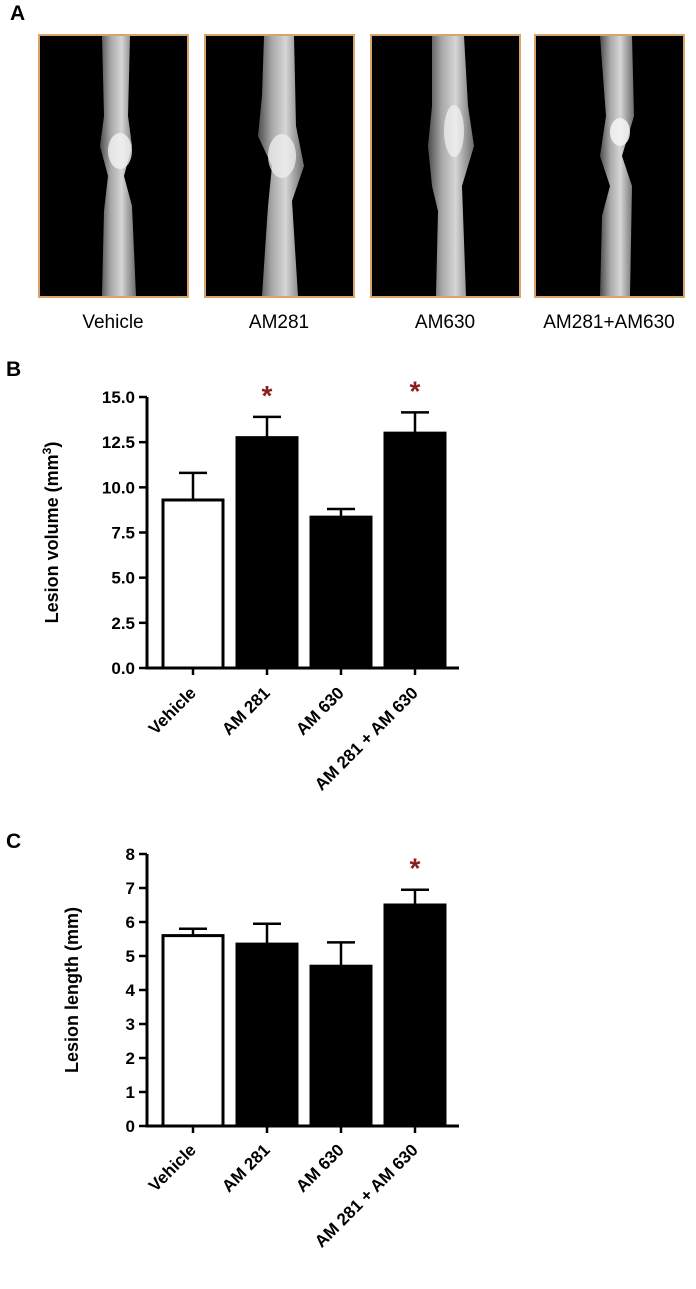 The height and width of the screenshot is (1289, 696). Describe the element at coordinates (609, 166) in the screenshot. I see `mri-image-am281-am630` at that location.